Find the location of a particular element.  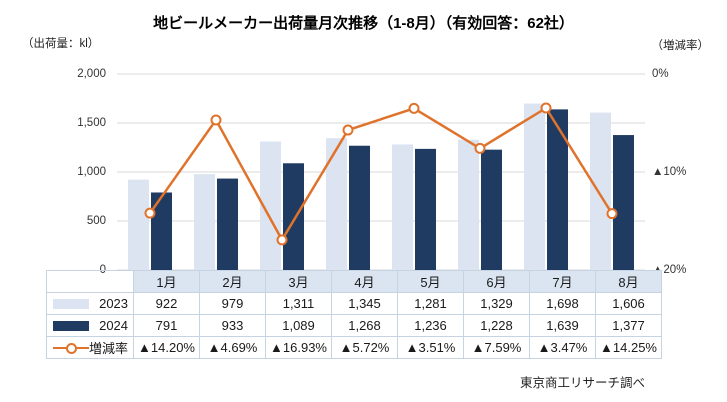

bar-2023-6月 is located at coordinates (468, 204).